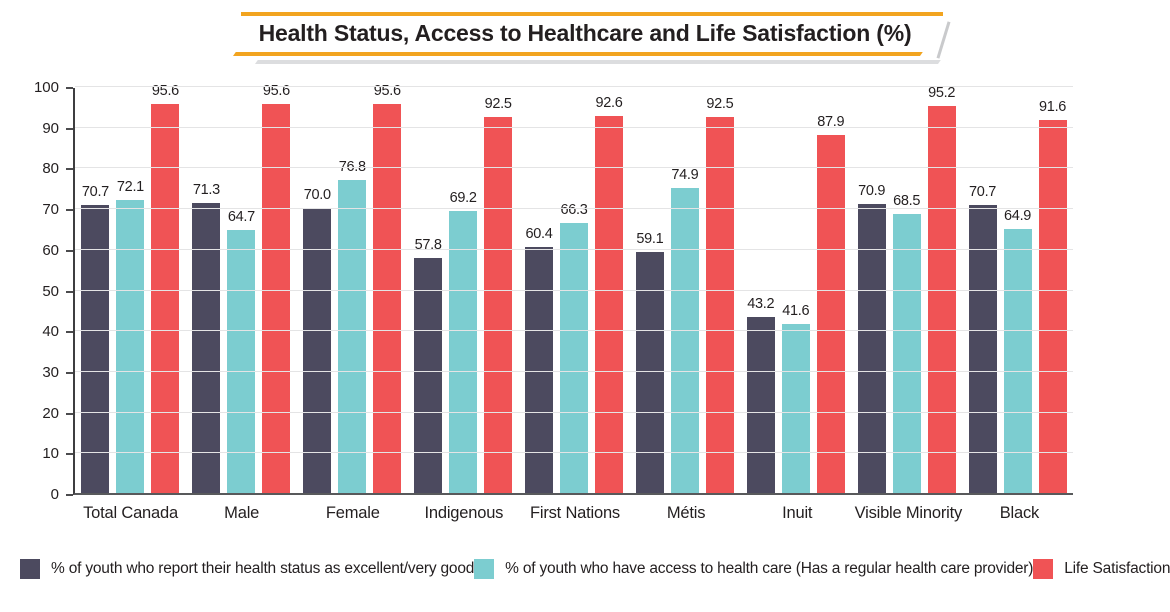  I want to click on x-axis-label: Visible Minority, so click(908, 513).